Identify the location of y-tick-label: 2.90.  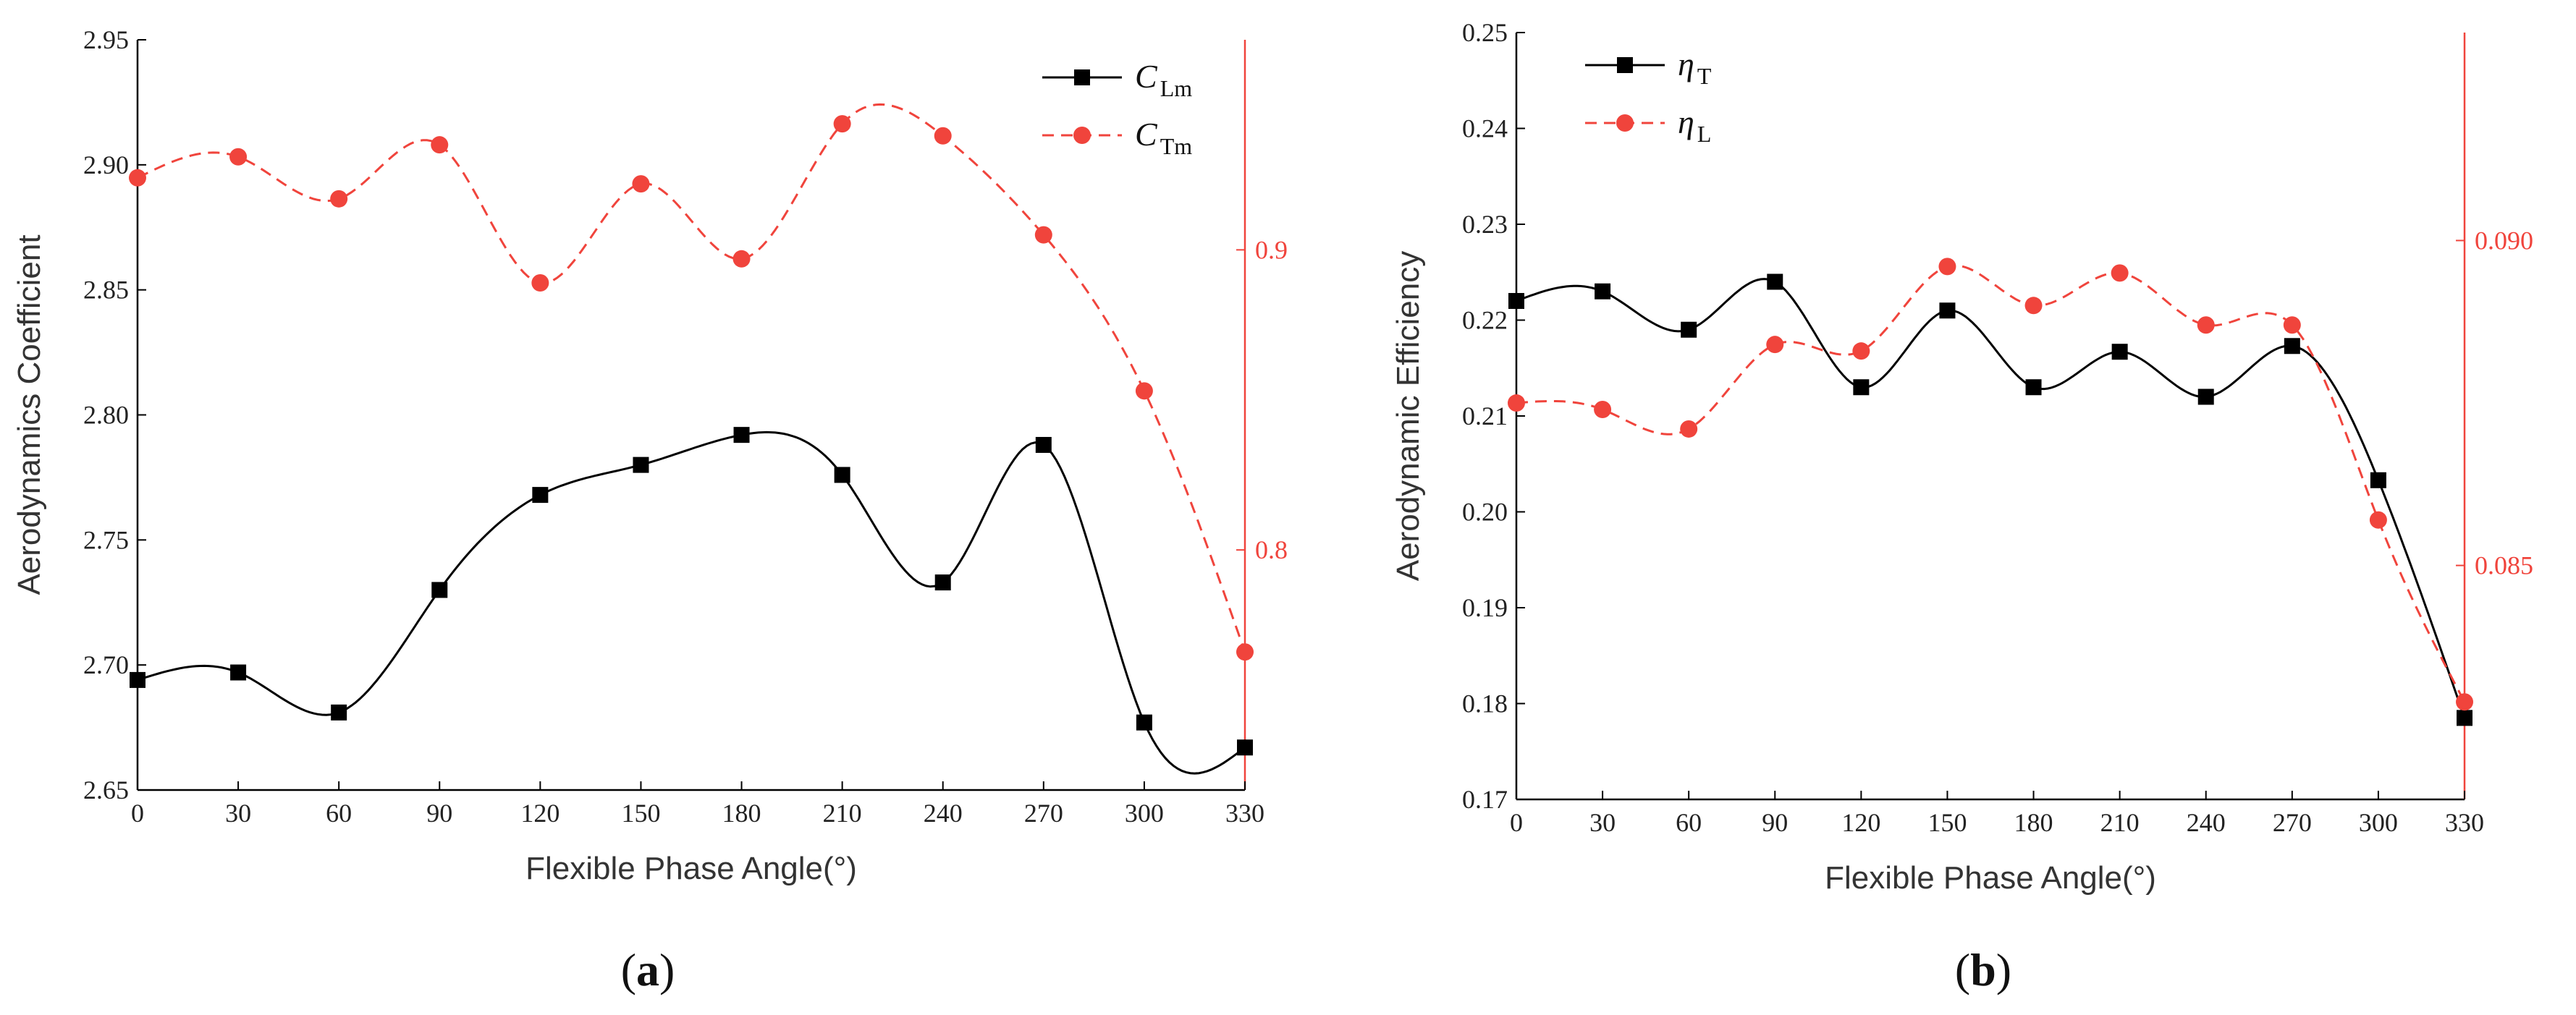
(106, 164).